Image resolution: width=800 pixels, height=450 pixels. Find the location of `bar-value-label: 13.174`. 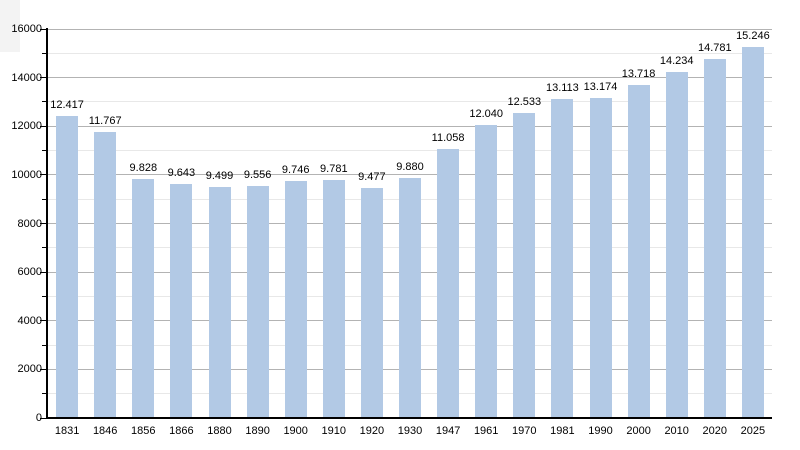

bar-value-label: 13.174 is located at coordinates (600, 86).